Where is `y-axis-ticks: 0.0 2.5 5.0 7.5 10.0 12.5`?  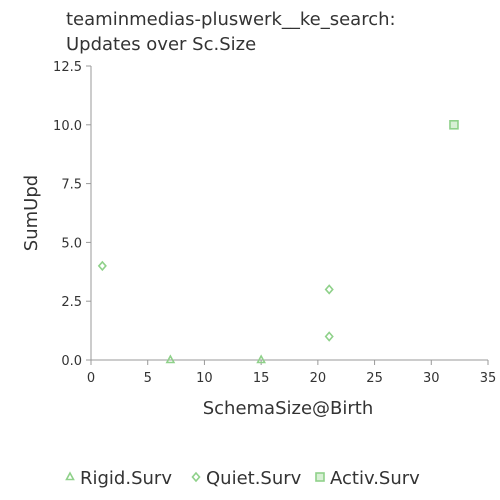 y-axis-ticks: 0.0 2.5 5.0 7.5 10.0 12.5 is located at coordinates (72, 214).